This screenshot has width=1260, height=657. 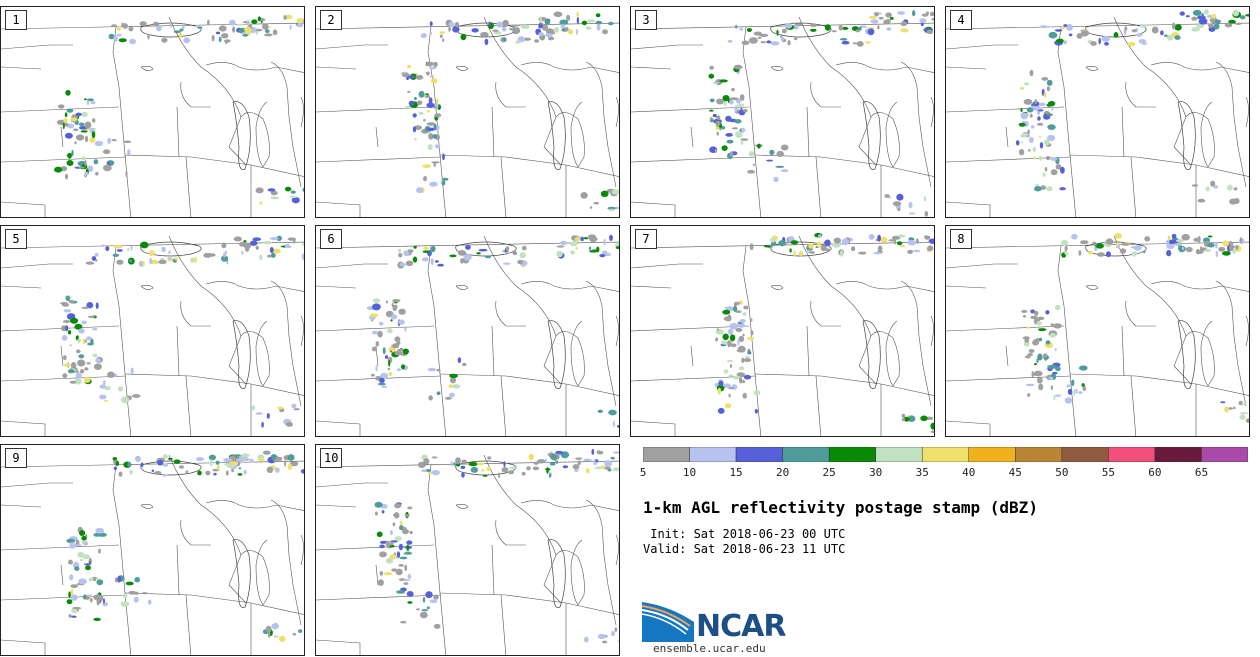 What do you see at coordinates (467, 550) in the screenshot?
I see `map-panel-10: 10` at bounding box center [467, 550].